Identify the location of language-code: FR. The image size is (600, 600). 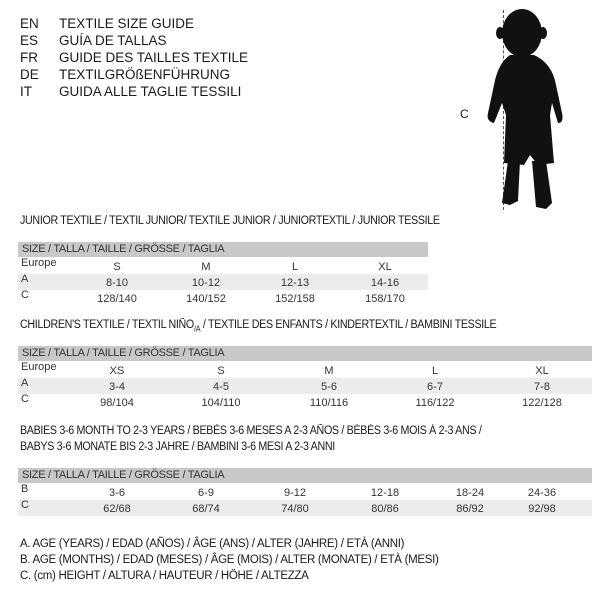
(29, 57).